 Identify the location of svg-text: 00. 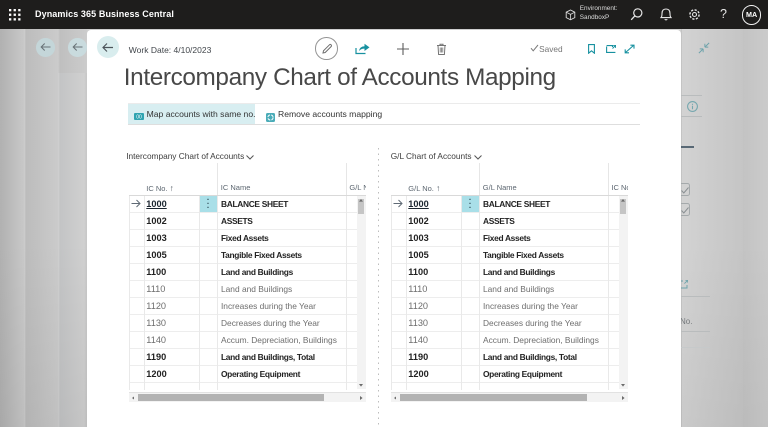
(140, 118).